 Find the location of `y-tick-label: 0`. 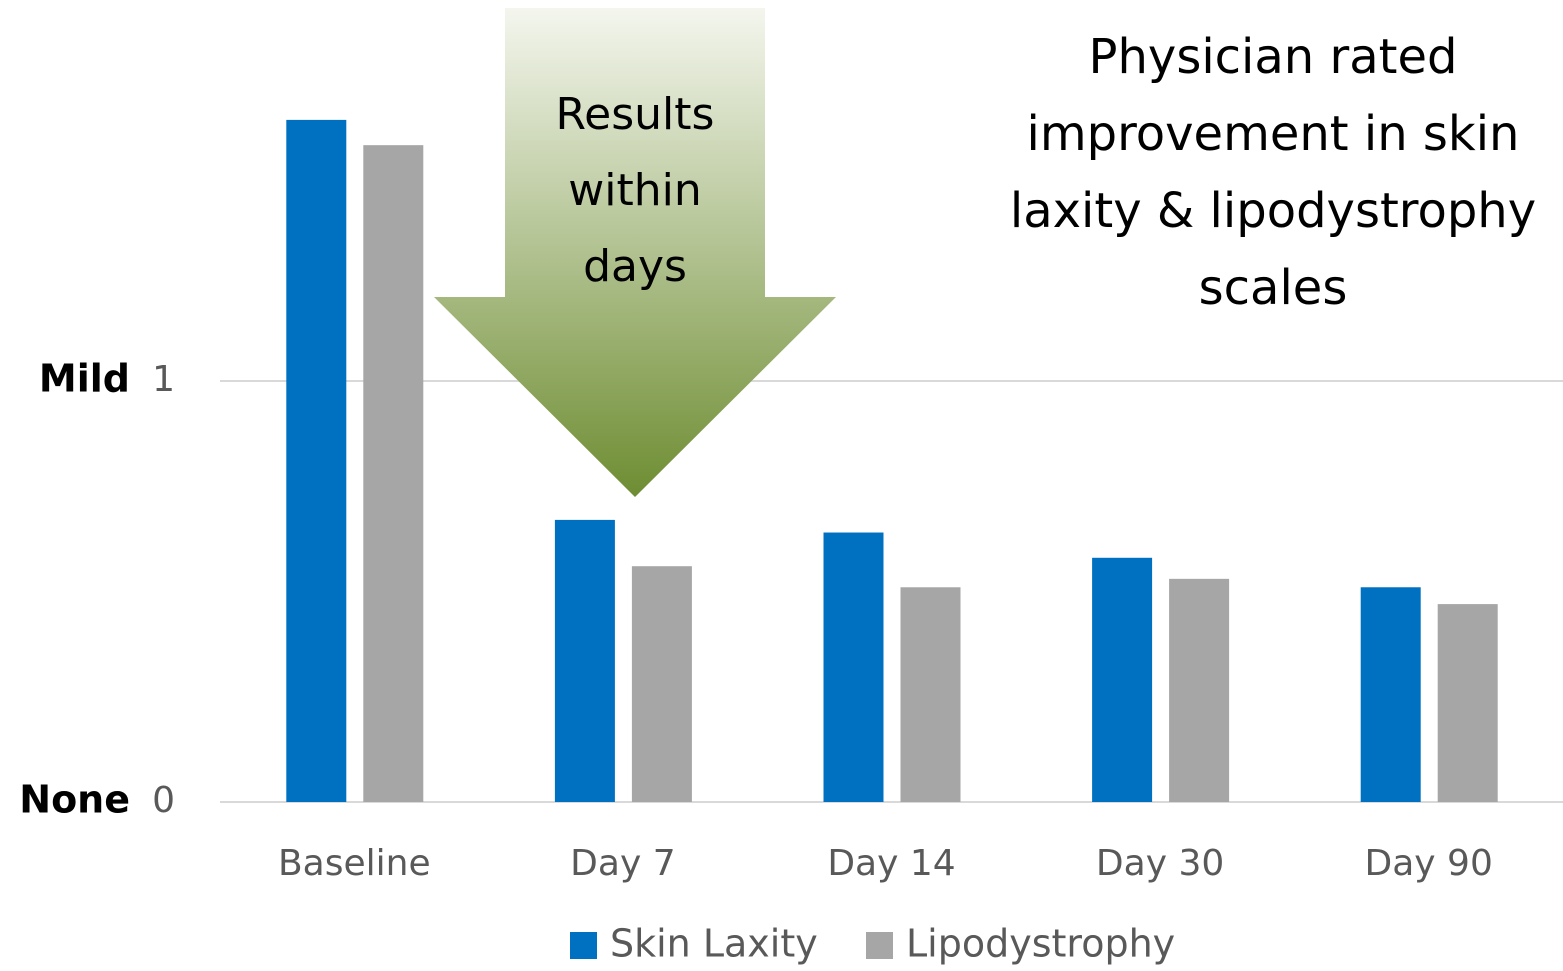

y-tick-label: 0 is located at coordinates (163, 800).